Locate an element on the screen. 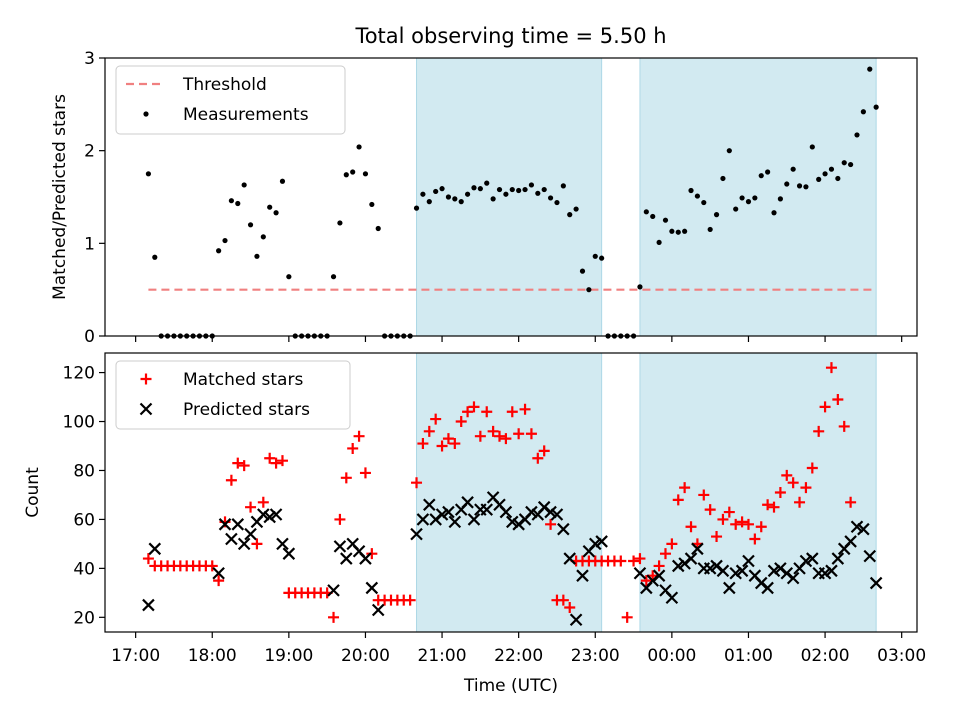 This screenshot has height=724, width=960. x-tick-label: 00:00 is located at coordinates (671, 656).